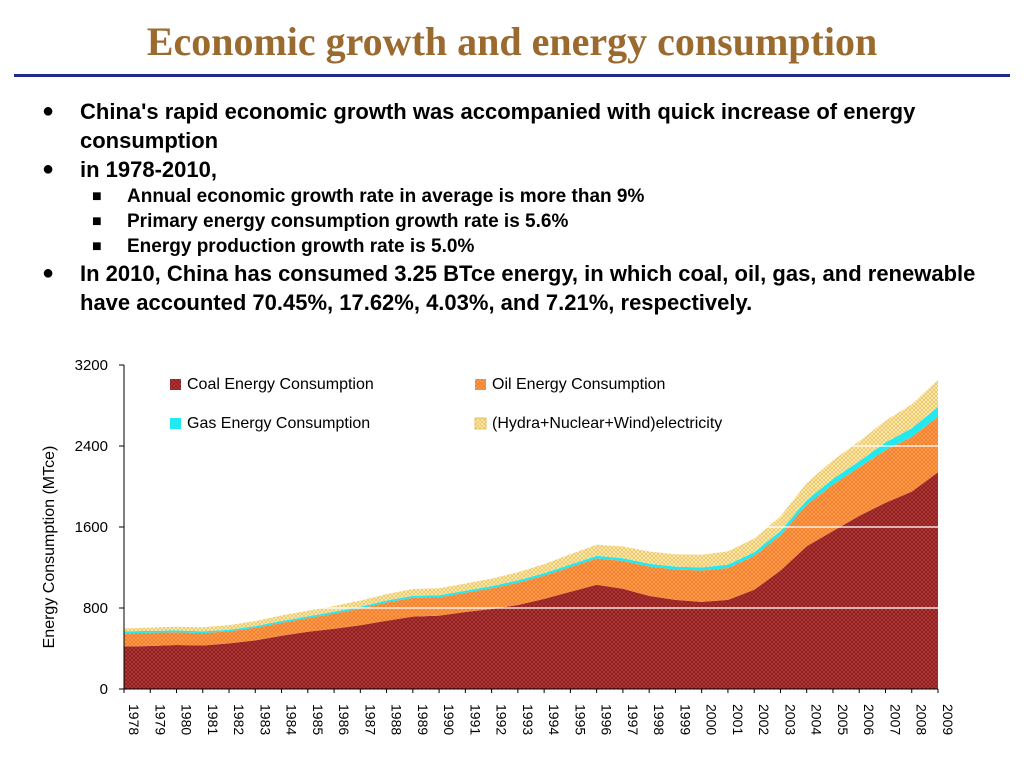 This screenshot has width=1024, height=768. Describe the element at coordinates (280, 384) in the screenshot. I see `legend-label: Coal Energy Consumption` at that location.